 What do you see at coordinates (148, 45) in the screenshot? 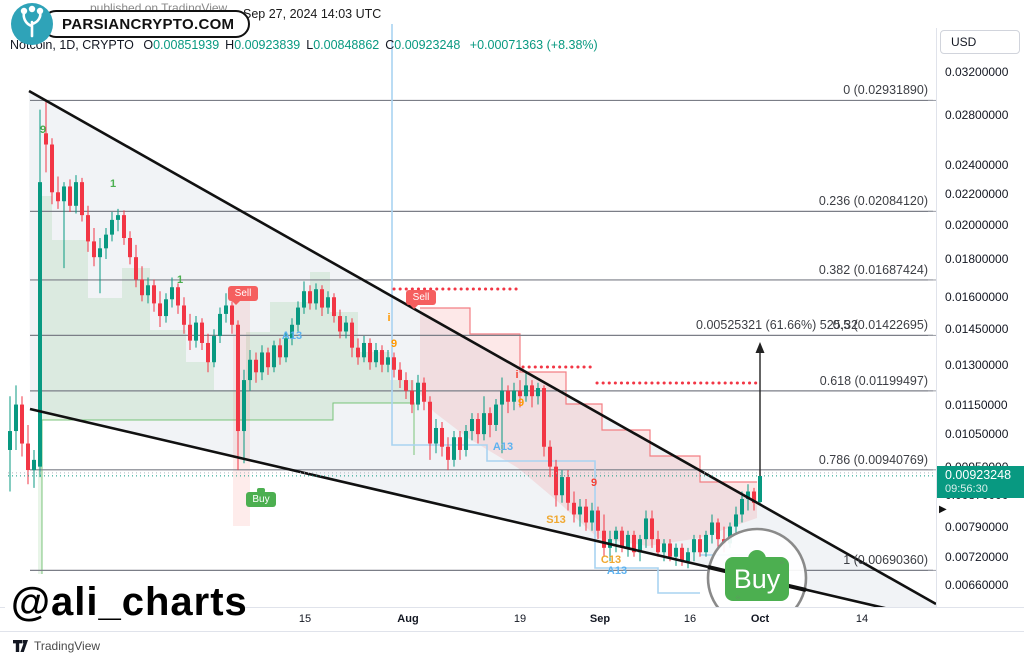
I see `ohlc-key: O` at bounding box center [148, 45].